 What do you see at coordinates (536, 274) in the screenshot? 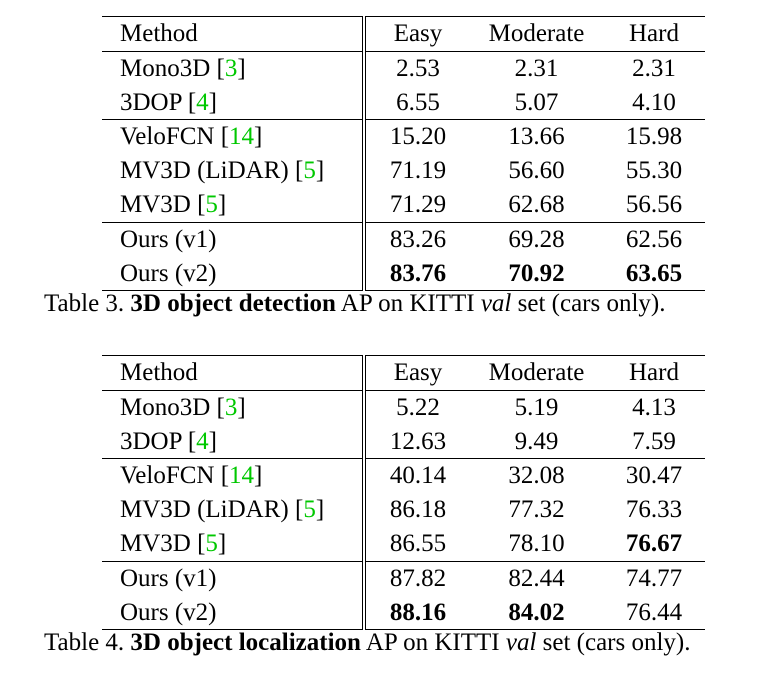
I see `moderate-cell-best: 70.92` at bounding box center [536, 274].